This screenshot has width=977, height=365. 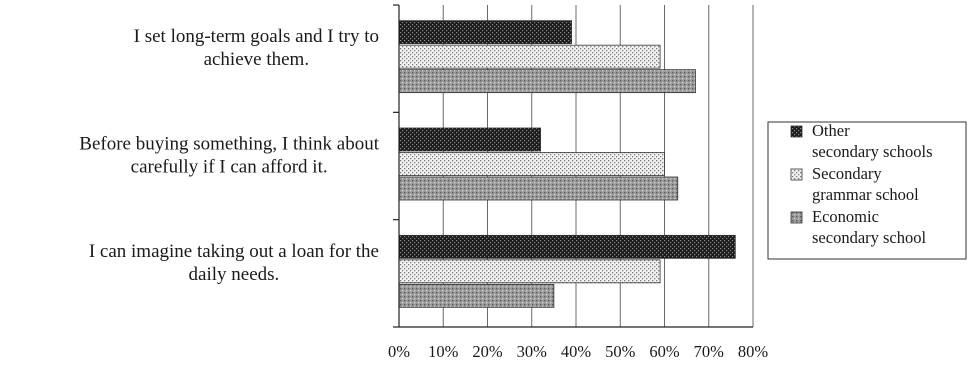 What do you see at coordinates (229, 167) in the screenshot?
I see `category-label: carefully if I can afford it.` at bounding box center [229, 167].